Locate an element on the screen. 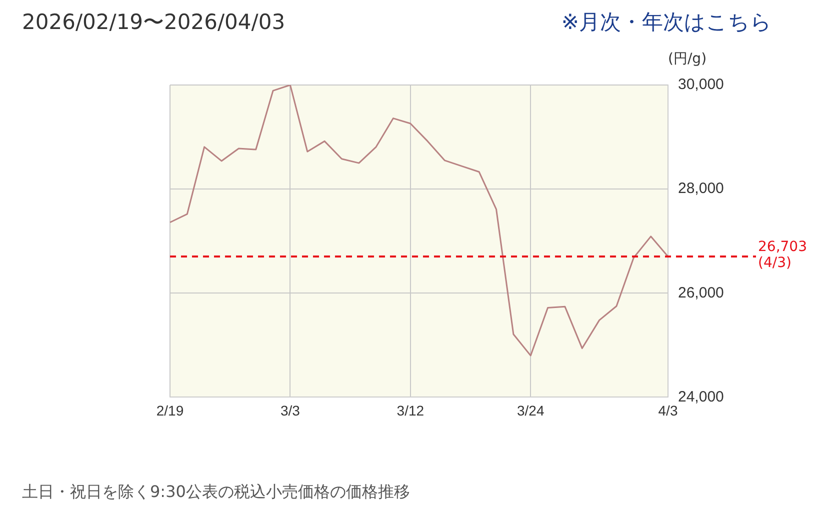 The image size is (832, 520). x-tick-label: 3/3 is located at coordinates (290, 410).